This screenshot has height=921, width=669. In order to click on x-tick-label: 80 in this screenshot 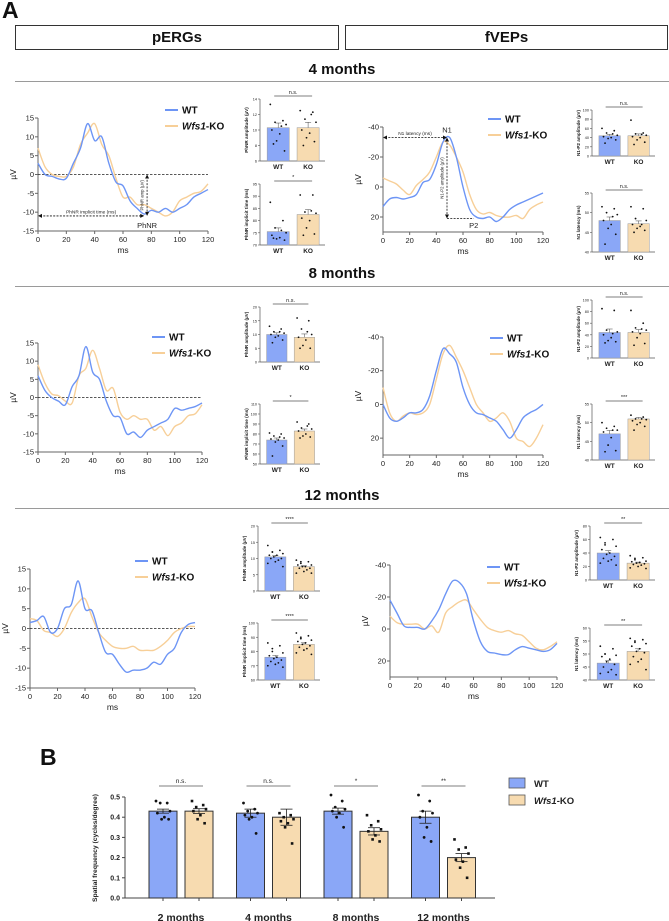, I will do `click(151, 239)`.